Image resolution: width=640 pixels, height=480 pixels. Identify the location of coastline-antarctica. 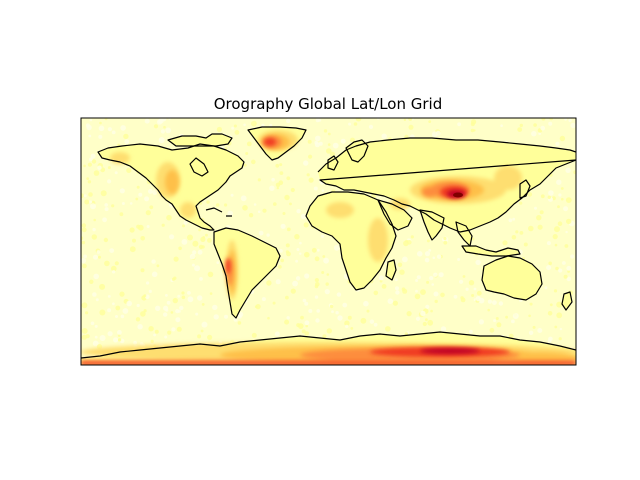
(328, 345).